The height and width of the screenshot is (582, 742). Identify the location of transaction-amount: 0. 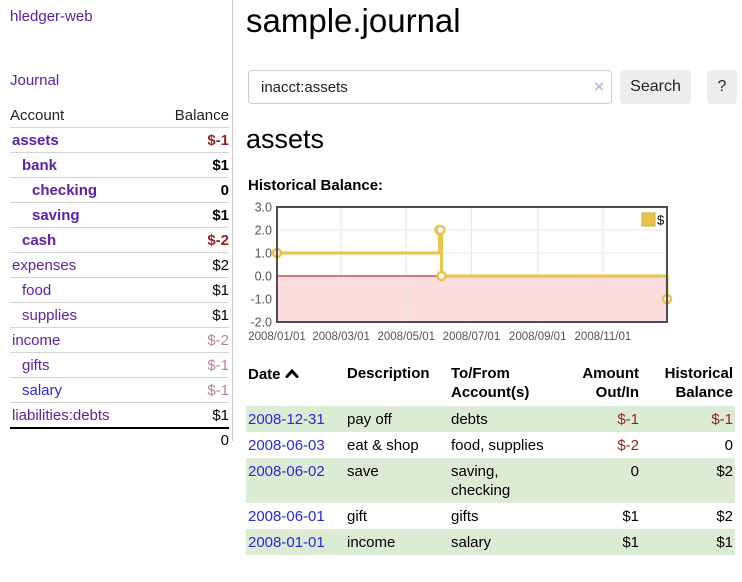
(634, 471).